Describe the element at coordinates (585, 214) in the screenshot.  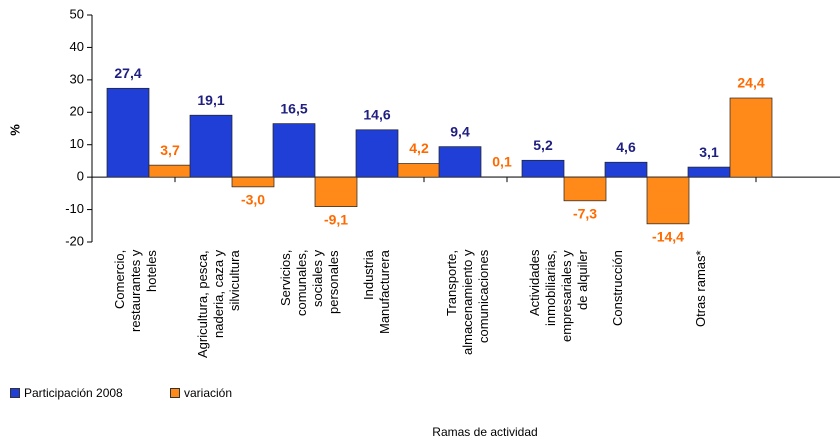
I see `value-label: -7,3` at that location.